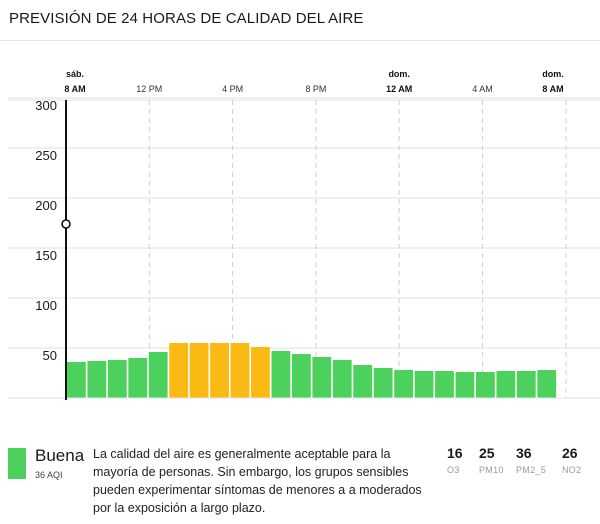 Image resolution: width=600 pixels, height=524 pixels. I want to click on pollutant-name: PM2_5, so click(531, 470).